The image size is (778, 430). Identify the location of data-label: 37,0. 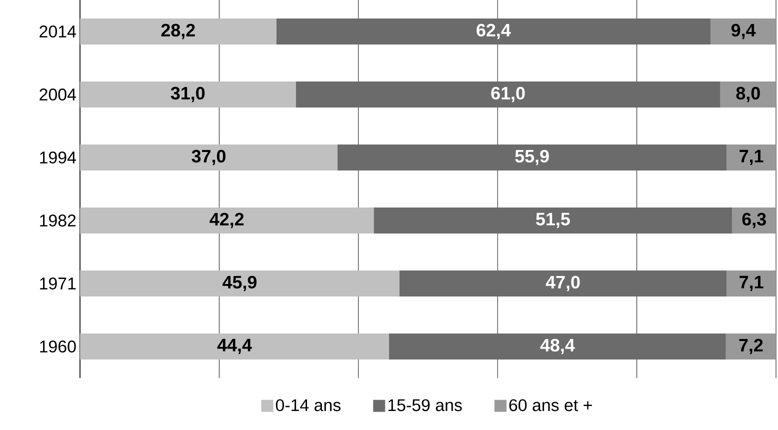
(209, 158).